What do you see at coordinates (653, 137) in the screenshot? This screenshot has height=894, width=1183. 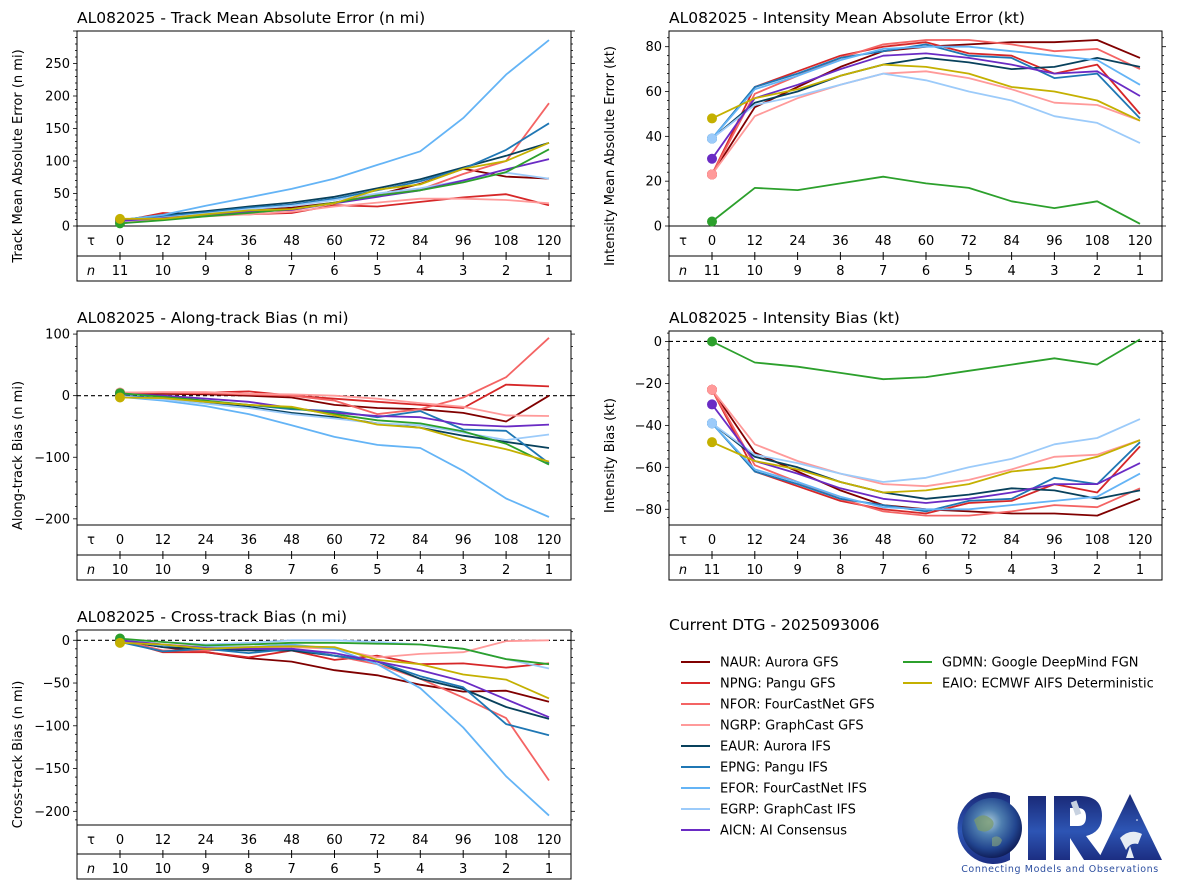 I see `y-tick-label: 40` at bounding box center [653, 137].